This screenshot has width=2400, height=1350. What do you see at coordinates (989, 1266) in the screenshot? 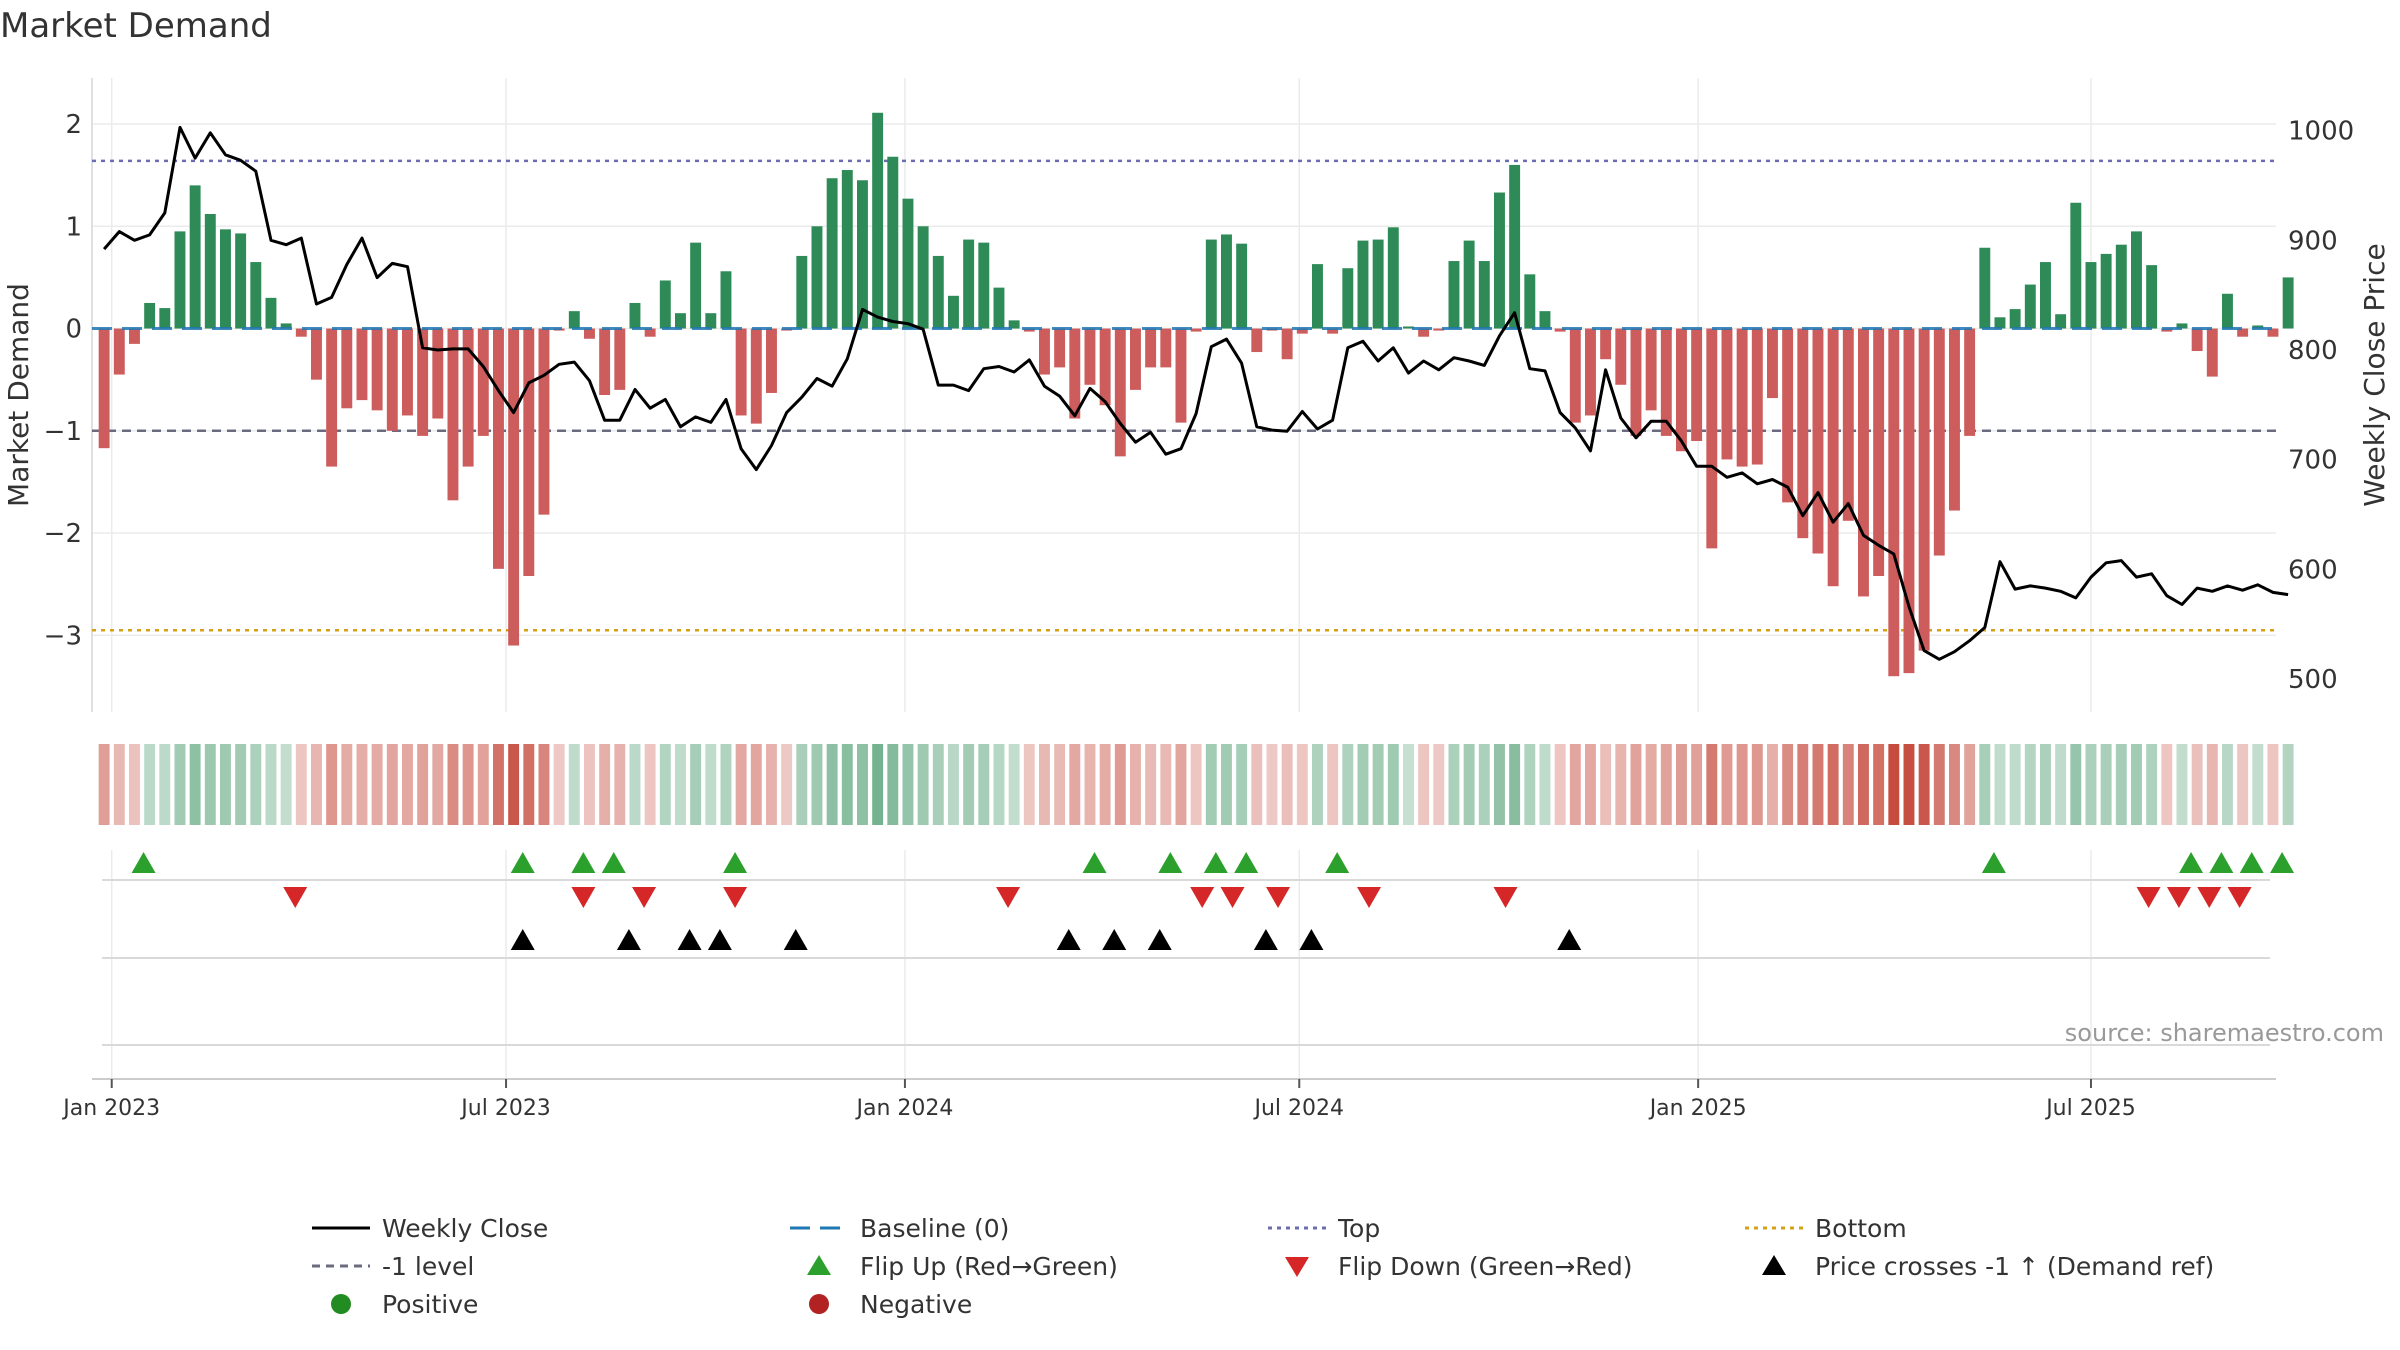
I see `legend-label-5: Flip Up (Red→Green)` at bounding box center [989, 1266].